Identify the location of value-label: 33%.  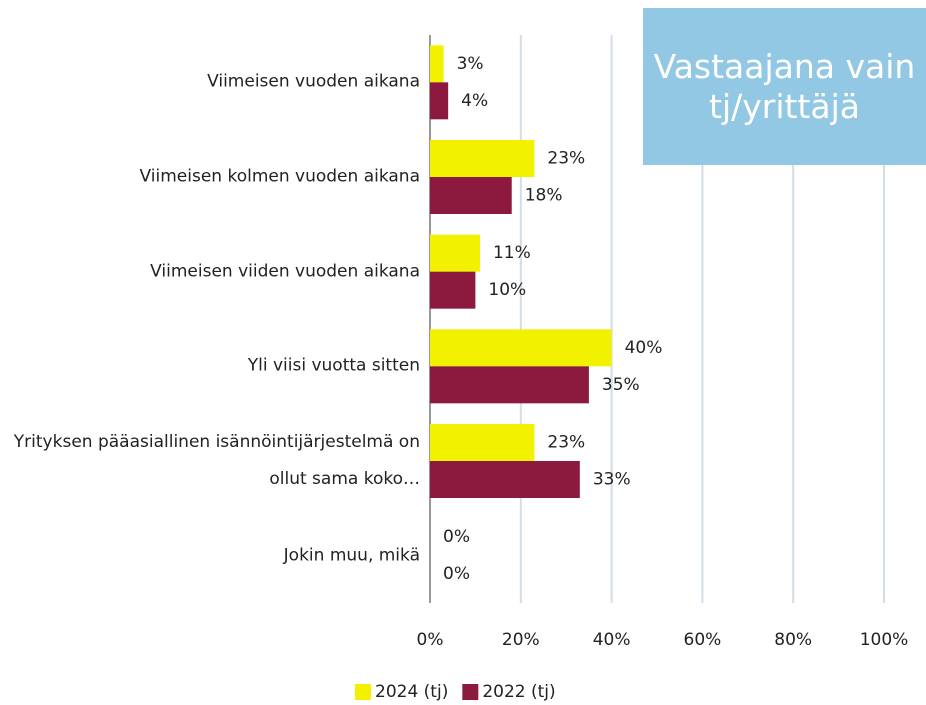
(612, 480).